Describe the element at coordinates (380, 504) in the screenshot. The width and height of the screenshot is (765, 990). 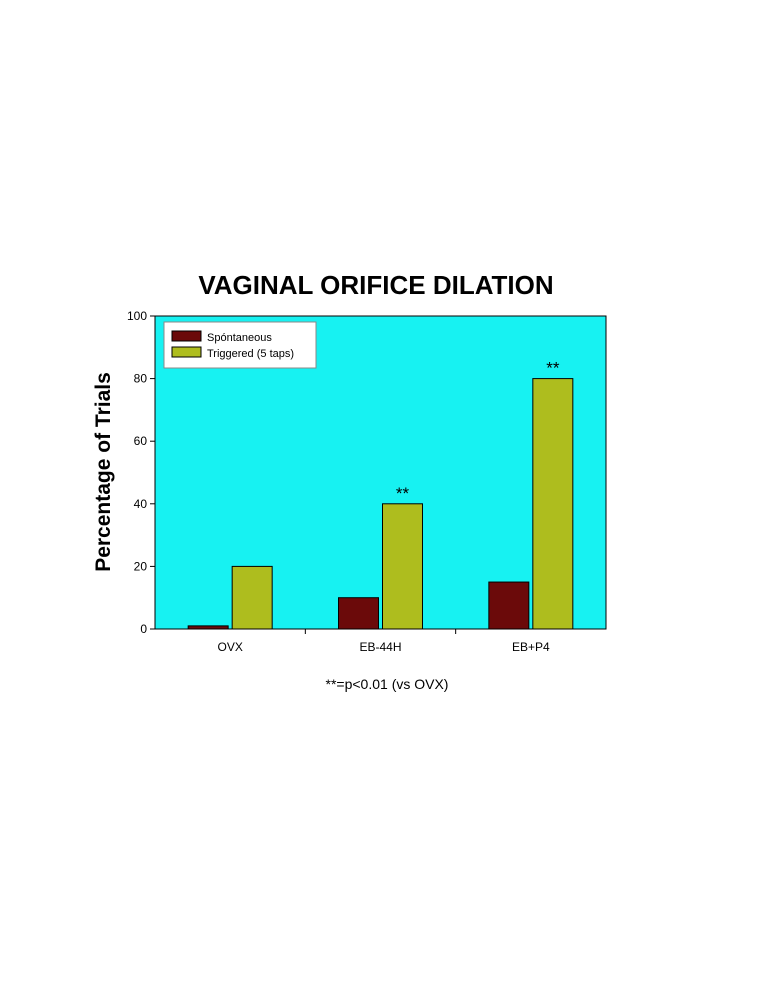
I see `bars` at that location.